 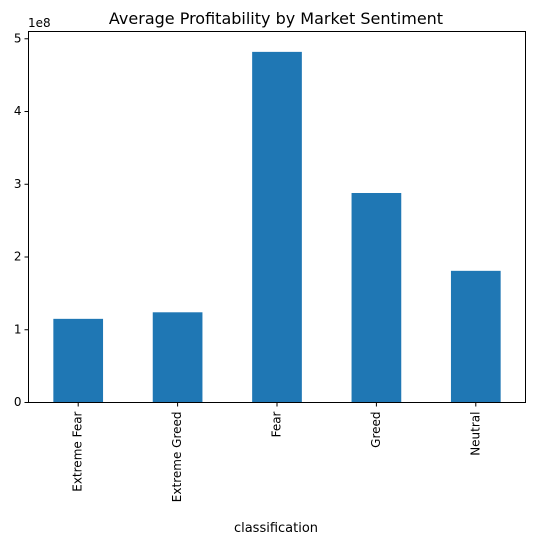 I want to click on y-axis-scale-label: 1e8, so click(x=39, y=23).